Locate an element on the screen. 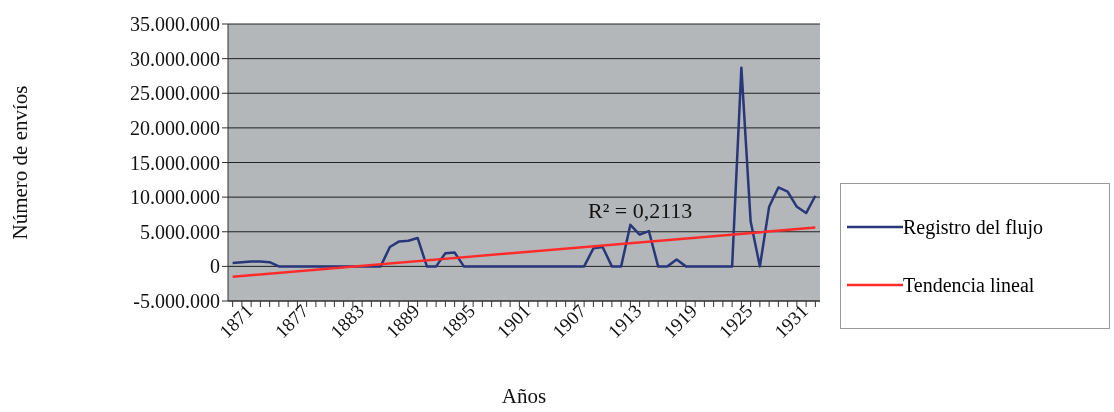 The width and height of the screenshot is (1114, 412). y-tick-label: 15.000.000 is located at coordinates (175, 162).